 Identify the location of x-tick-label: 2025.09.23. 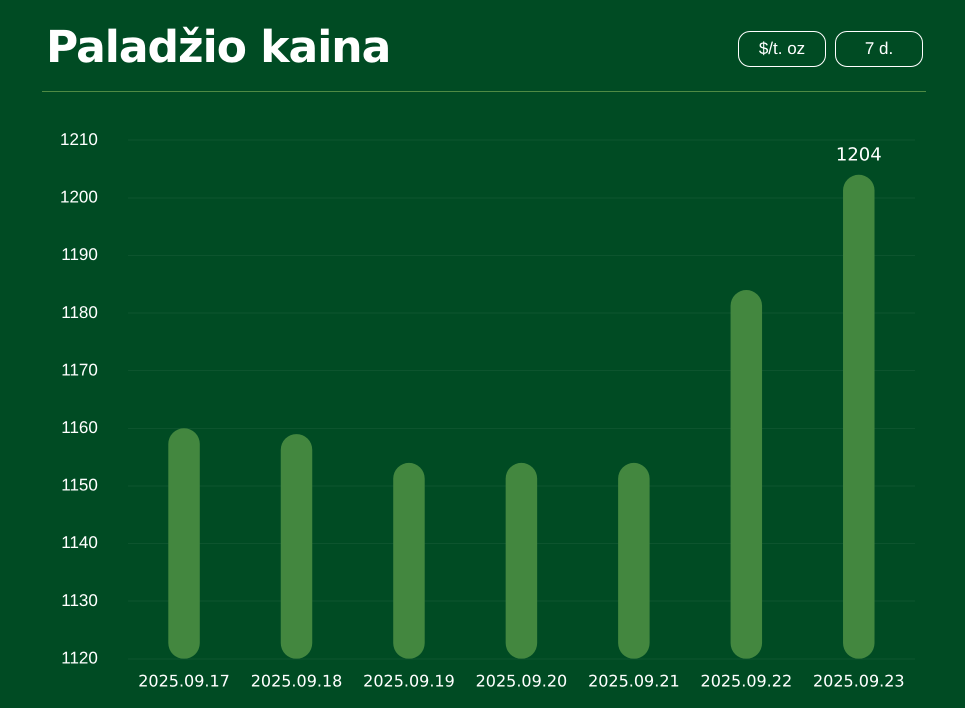
(858, 681).